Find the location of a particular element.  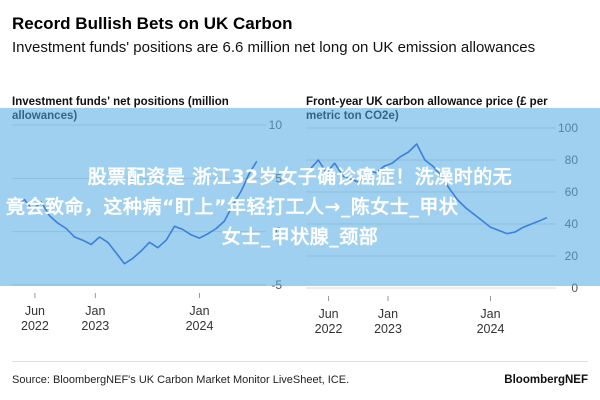

y-tick-label: 0 is located at coordinates (574, 288).